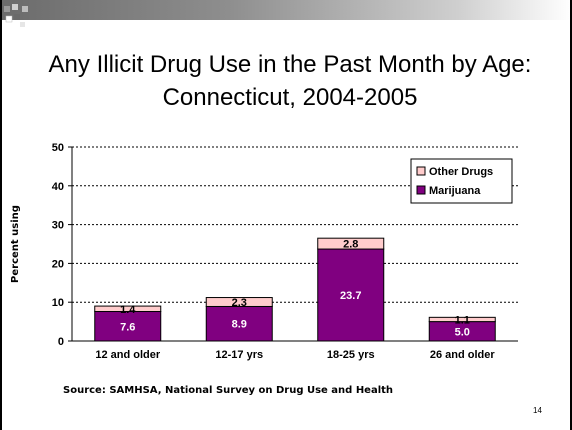  Describe the element at coordinates (58, 148) in the screenshot. I see `y-tick-label-50: 50` at that location.